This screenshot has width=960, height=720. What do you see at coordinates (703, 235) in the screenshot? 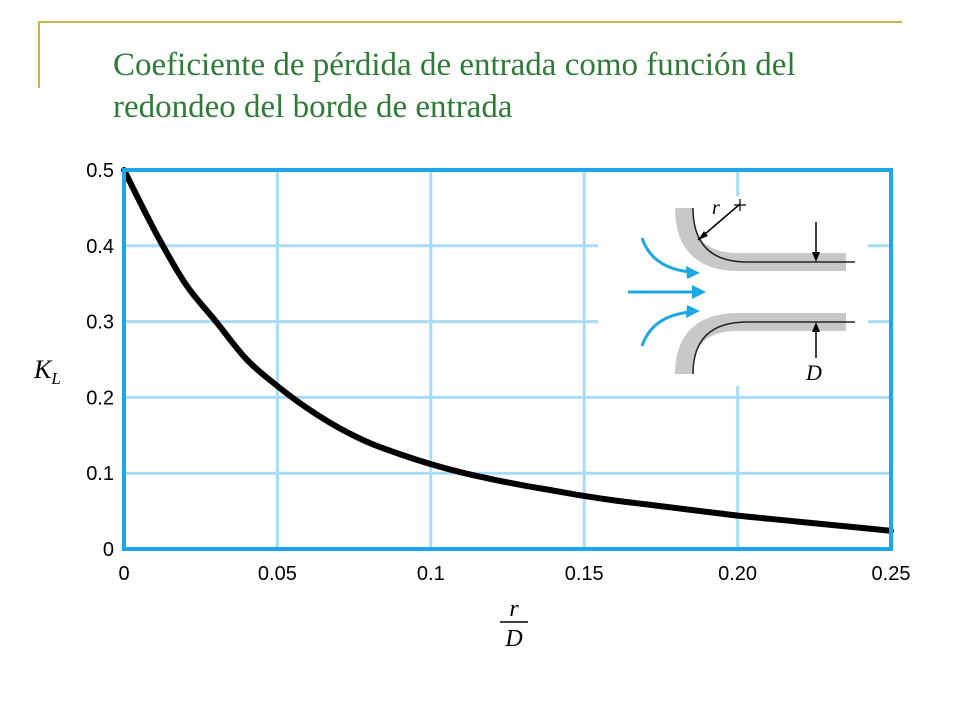
I see `radius-arrowhead` at bounding box center [703, 235].